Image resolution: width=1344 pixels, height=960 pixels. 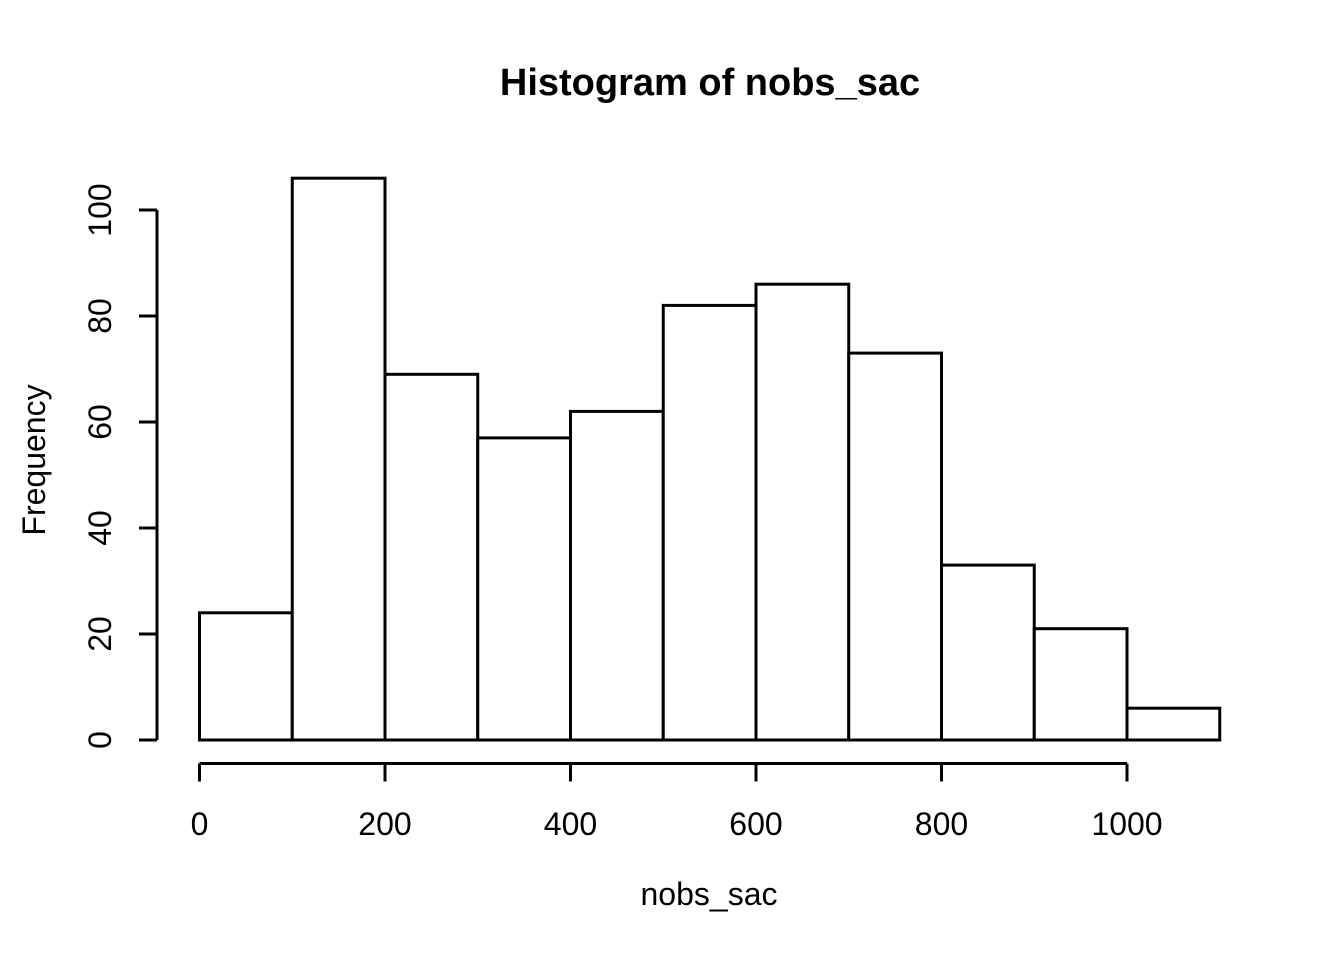 I want to click on x-tick-label: 200, so click(x=384, y=824).